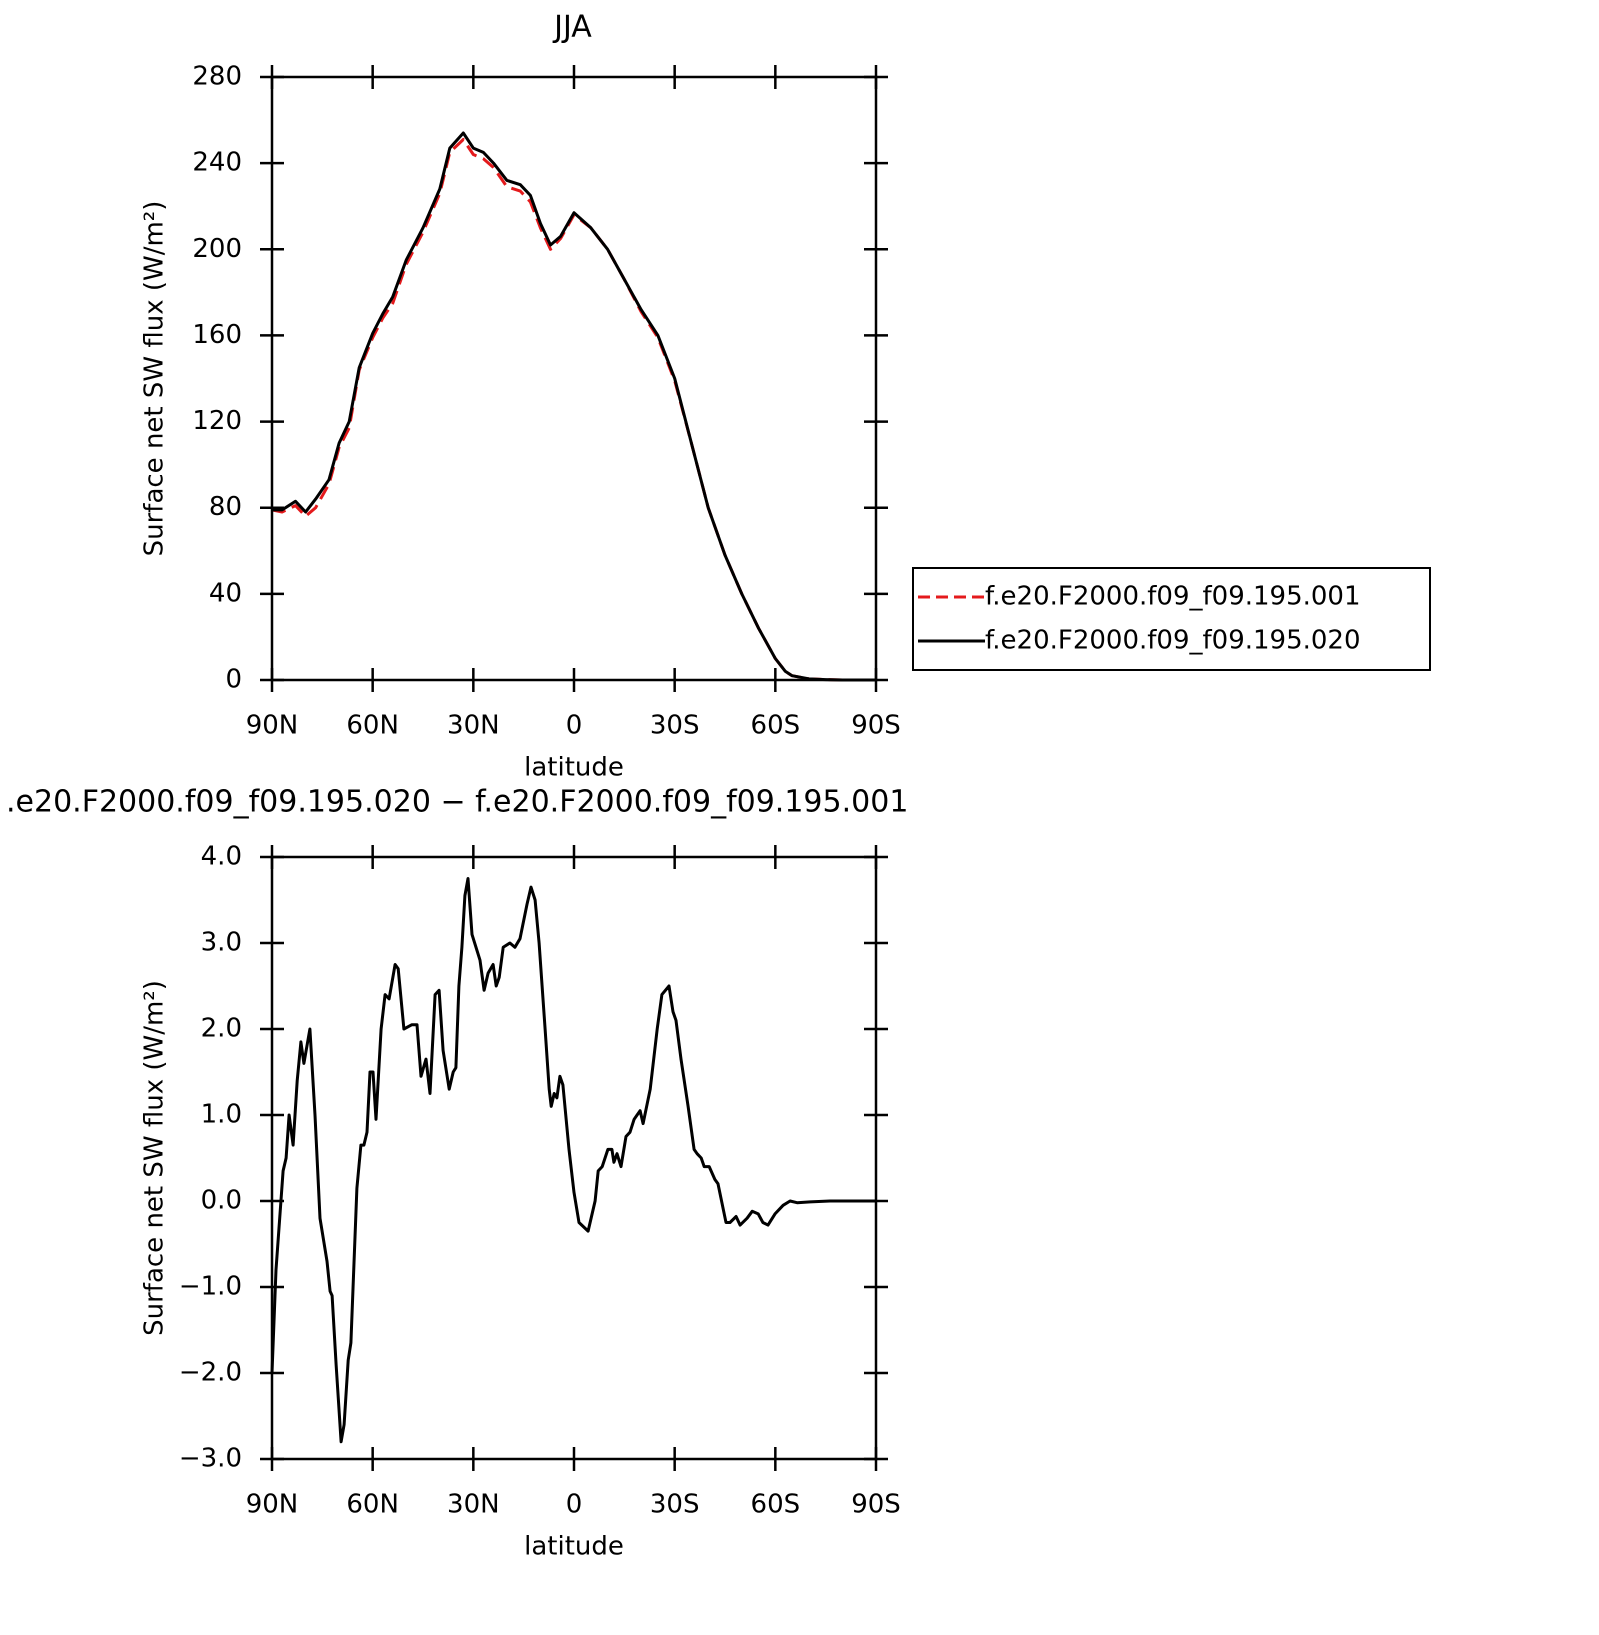 This screenshot has height=1635, width=1599. I want to click on y-tick-label: 120, so click(217, 421).